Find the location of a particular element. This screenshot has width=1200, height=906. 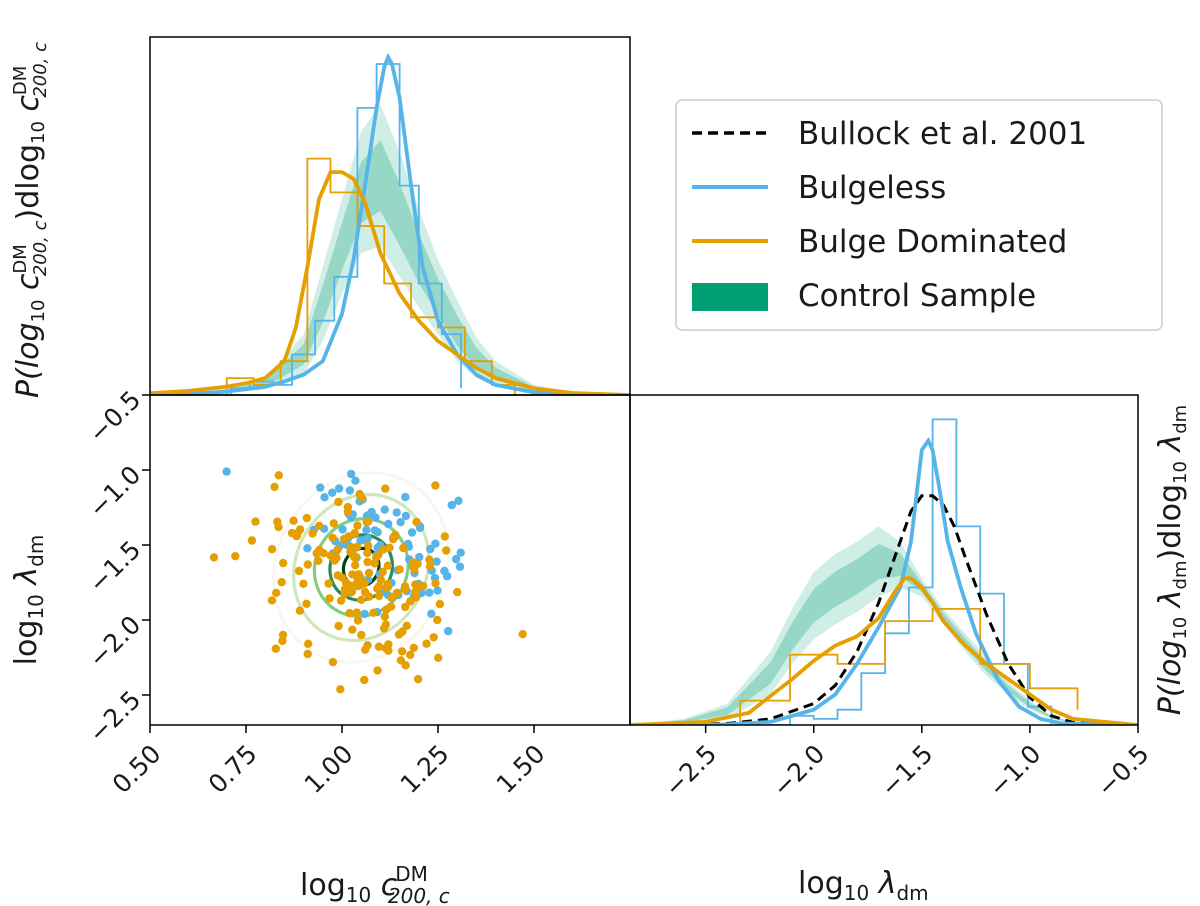

br-xtick-label: −0.5 is located at coordinates (1122, 770).